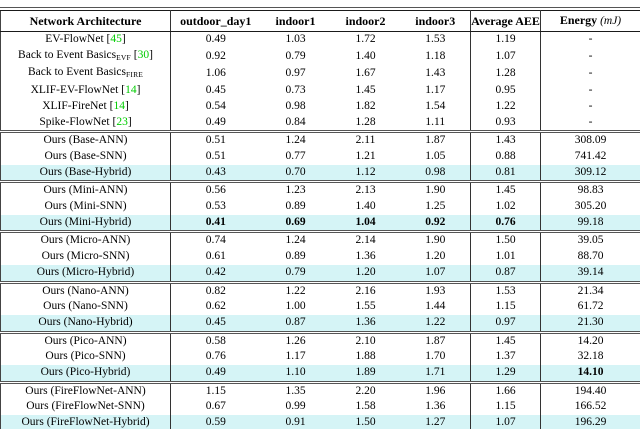  Describe the element at coordinates (435, 207) in the screenshot. I see `aee-value-cell: 1.25` at that location.